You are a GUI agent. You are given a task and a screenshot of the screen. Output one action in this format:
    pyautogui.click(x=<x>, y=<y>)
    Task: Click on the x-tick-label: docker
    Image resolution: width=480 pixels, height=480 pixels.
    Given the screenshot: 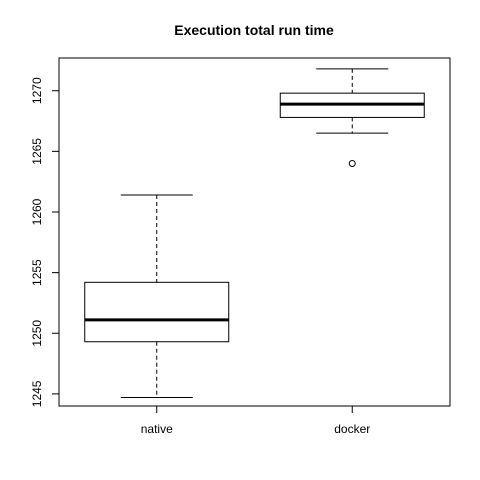 What is the action you would take?
    pyautogui.click(x=352, y=429)
    